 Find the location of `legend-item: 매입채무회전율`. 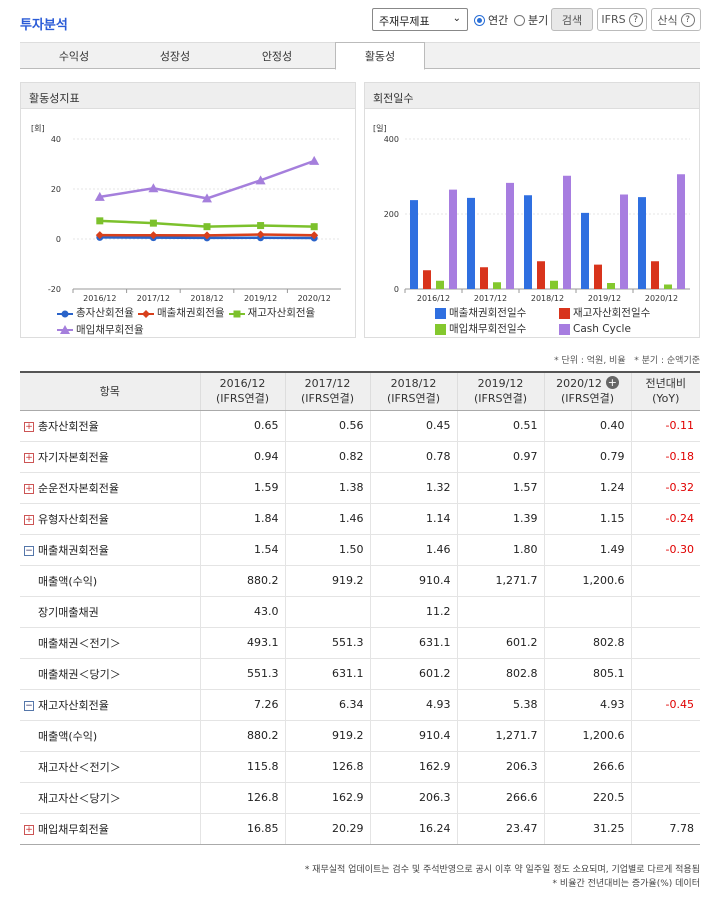

legend-item: 매입채무회전율 is located at coordinates (100, 330).